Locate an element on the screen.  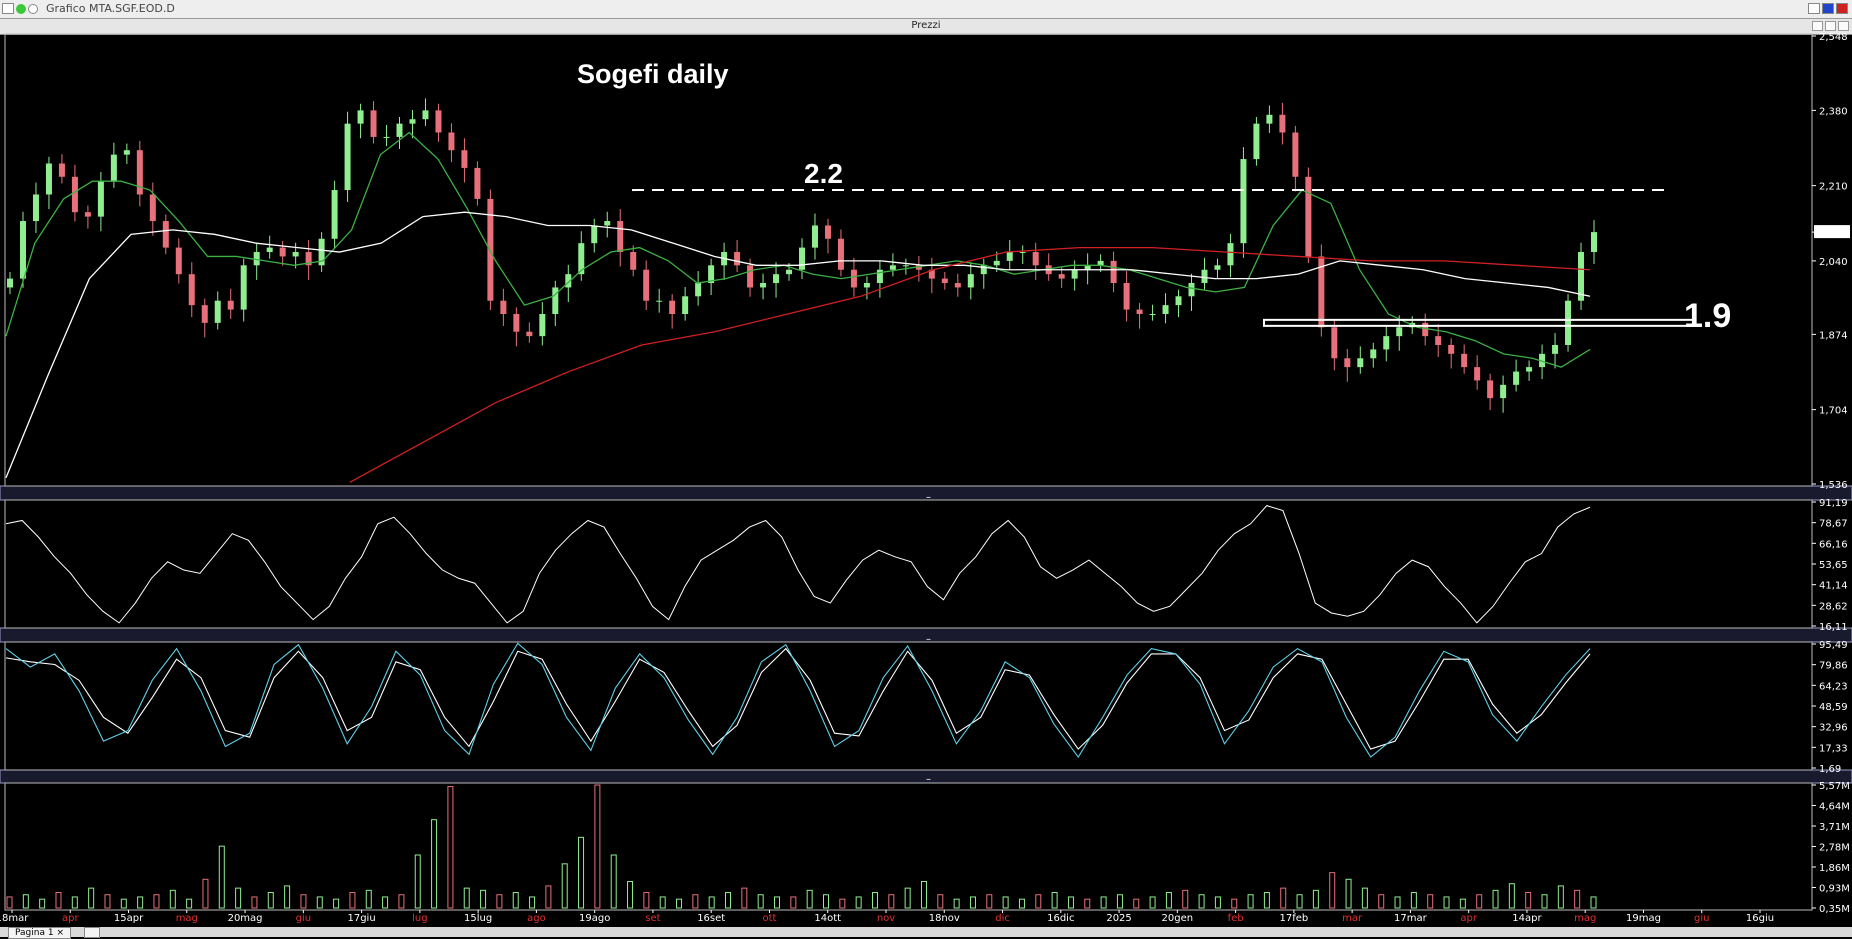
x-axis-label: dic is located at coordinates (1002, 918).